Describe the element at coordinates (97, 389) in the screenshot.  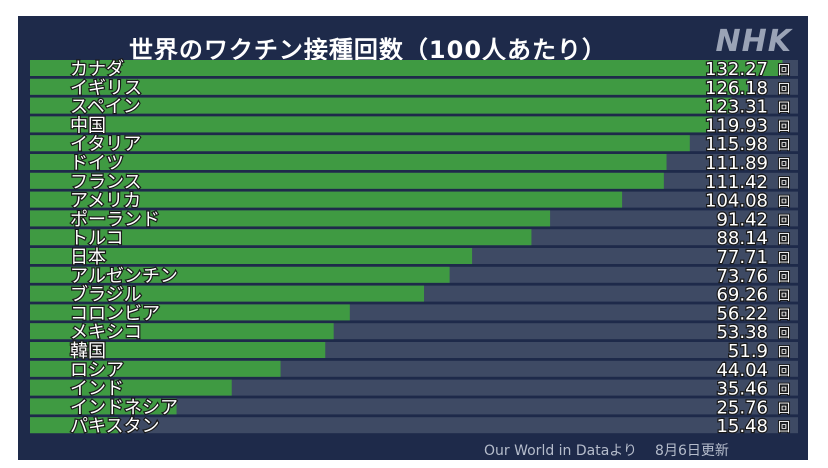
I see `category-label: インド` at that location.